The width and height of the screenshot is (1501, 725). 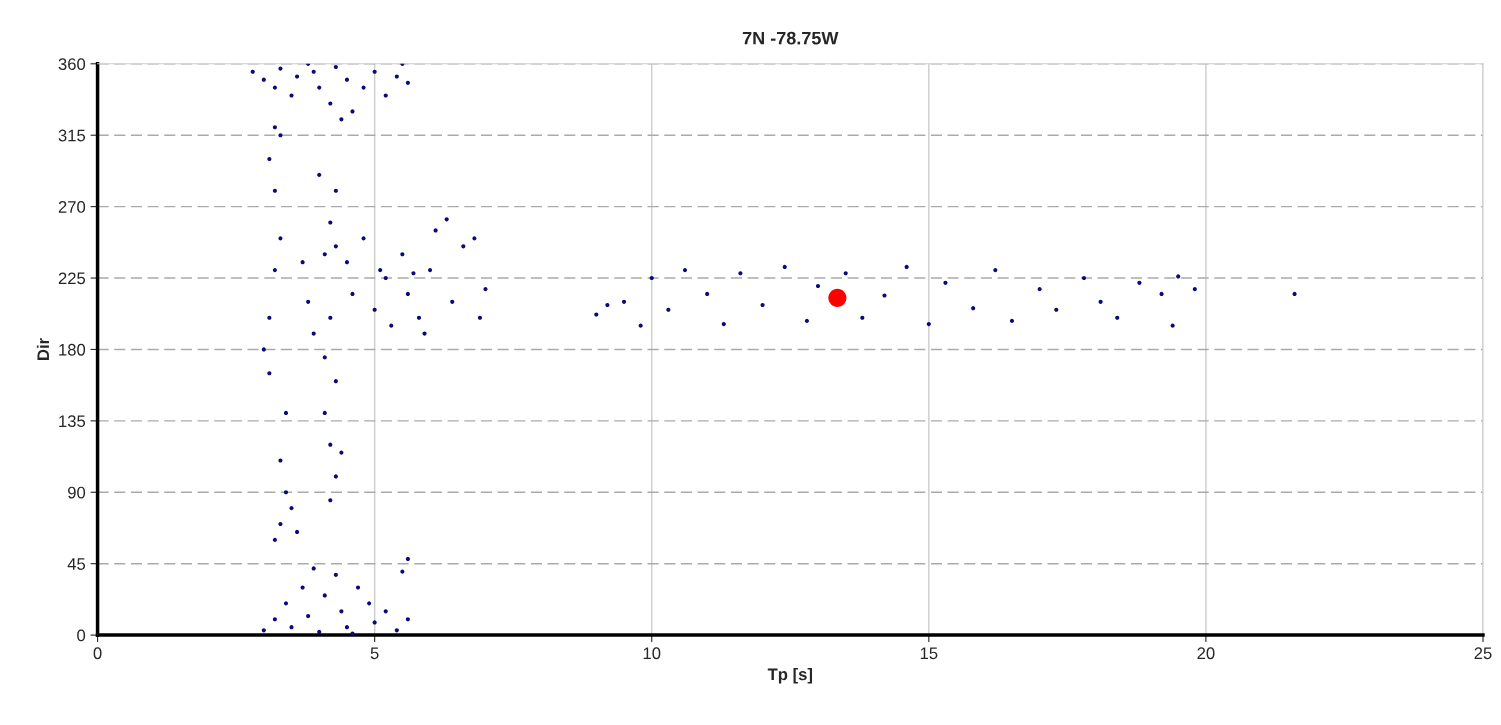 I want to click on y-tick-label: 45, so click(x=76, y=564).